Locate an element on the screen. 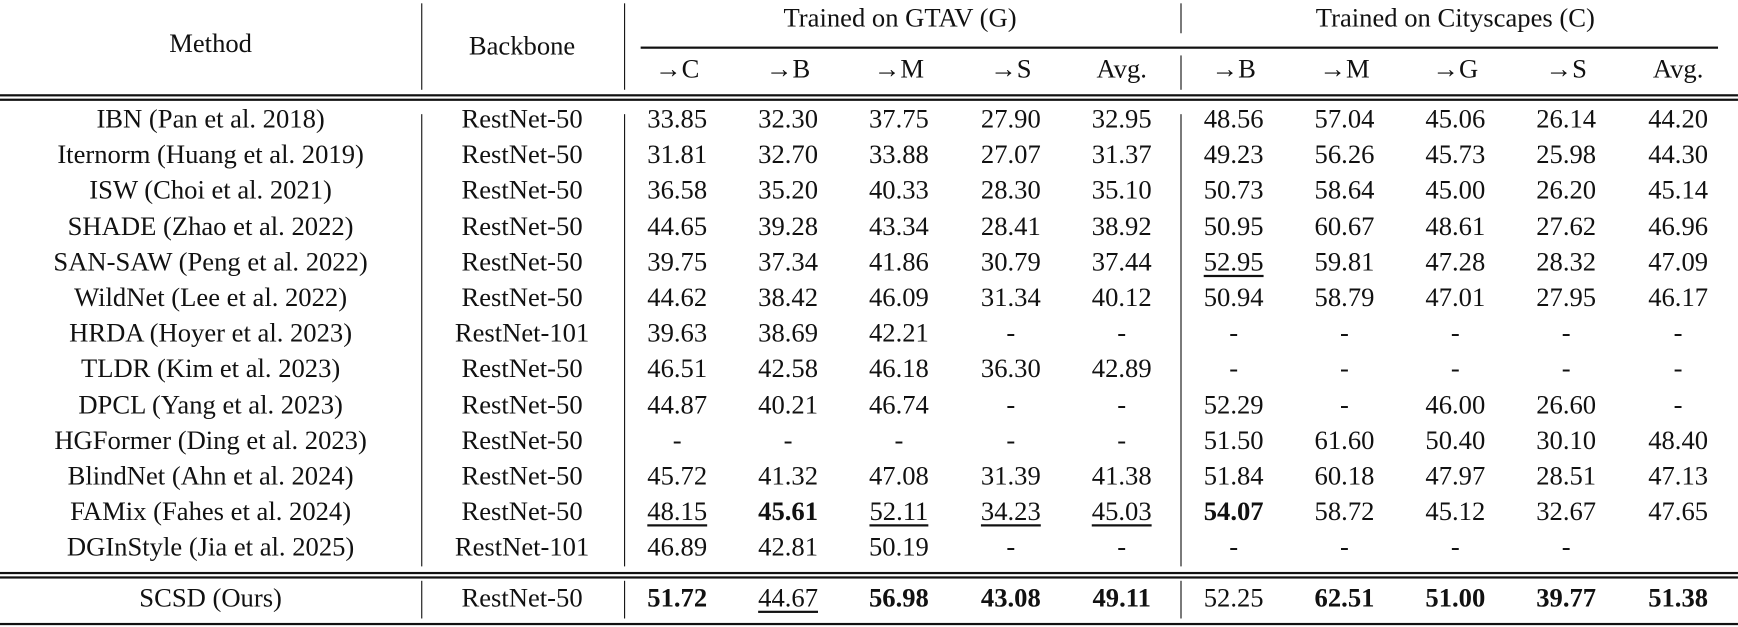  value-cell: 27.07 is located at coordinates (1010, 155).